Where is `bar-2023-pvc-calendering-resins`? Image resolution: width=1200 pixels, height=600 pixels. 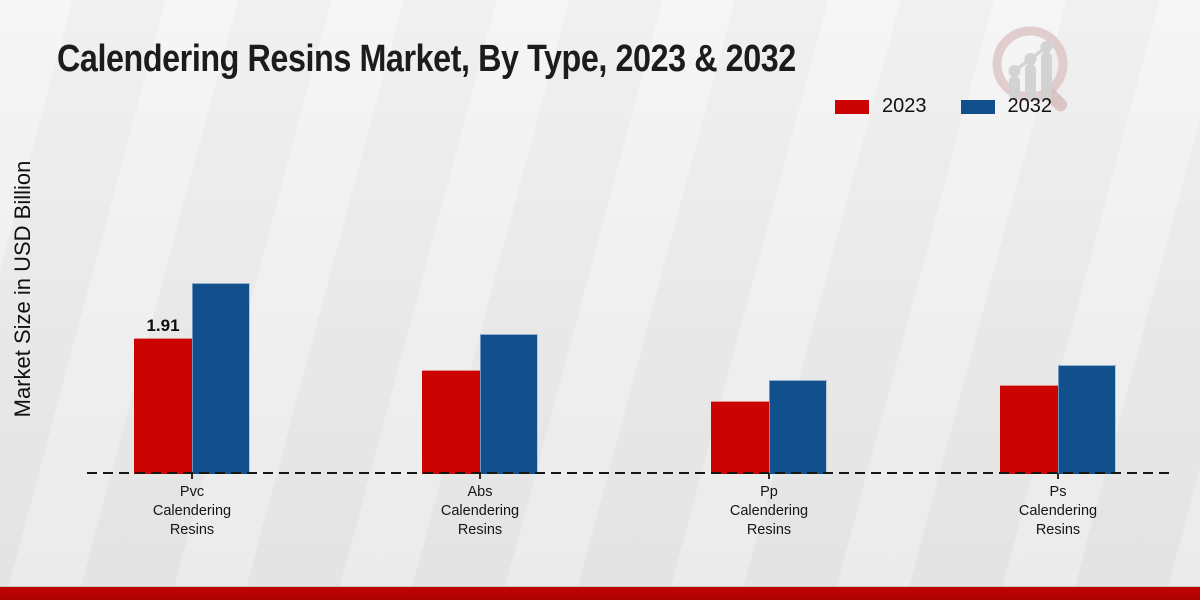 bar-2023-pvc-calendering-resins is located at coordinates (163, 406).